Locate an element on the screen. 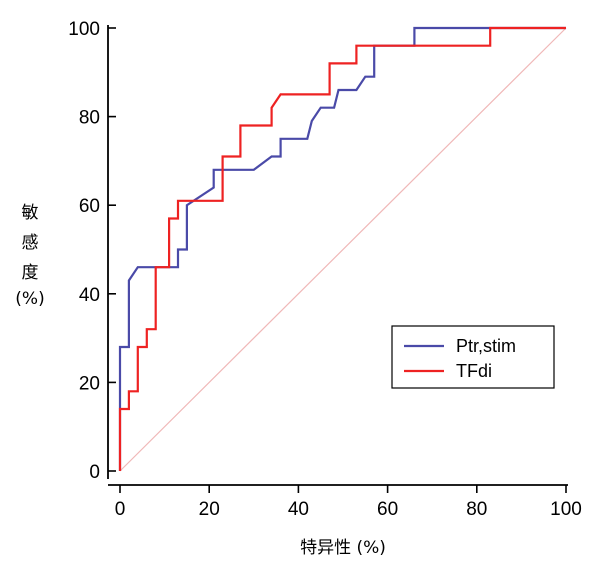 The width and height of the screenshot is (608, 574). x-tick-label: 60 is located at coordinates (387, 509).